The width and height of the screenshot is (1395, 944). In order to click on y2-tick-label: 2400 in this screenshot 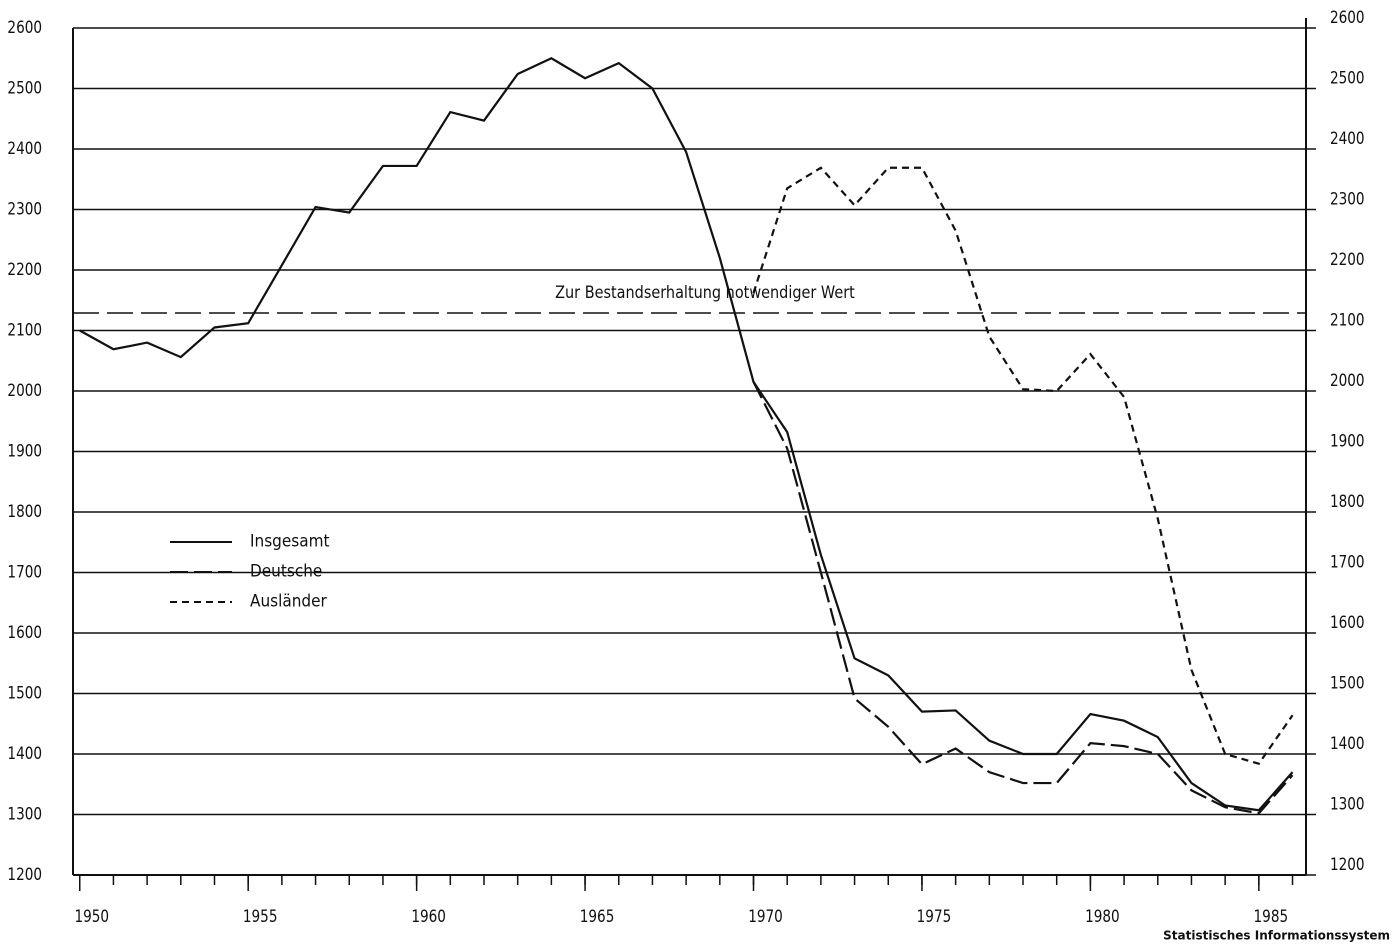, I will do `click(1347, 139)`.